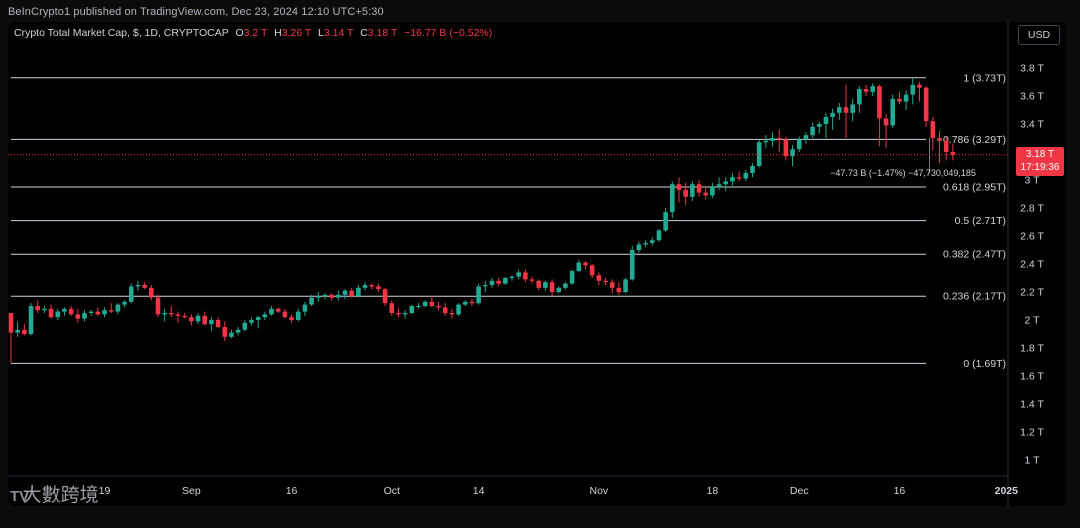  Describe the element at coordinates (582, 491) in the screenshot. I see `time-axis: 19Sep16Oct14Nov18Dec1620251` at that location.